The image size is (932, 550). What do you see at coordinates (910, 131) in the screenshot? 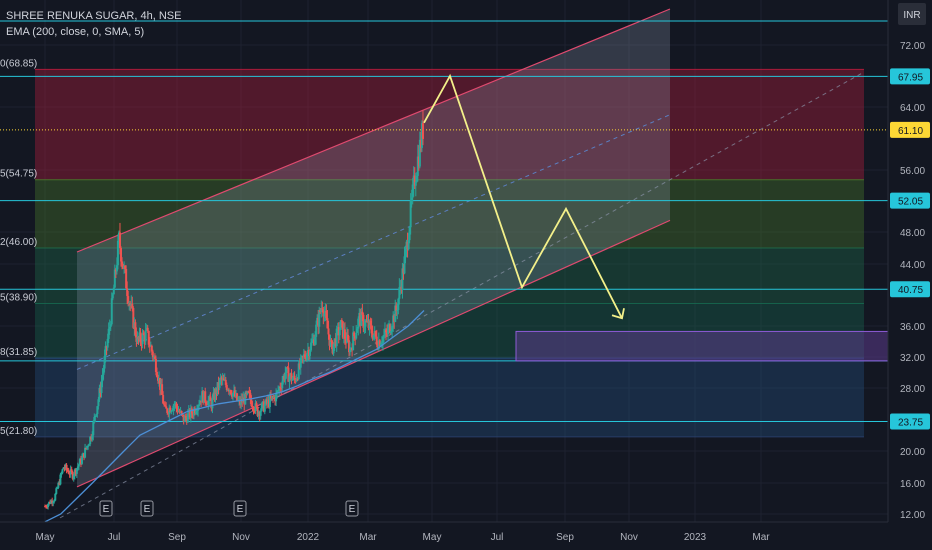
I see `price-label-text: 61.10` at bounding box center [910, 131].